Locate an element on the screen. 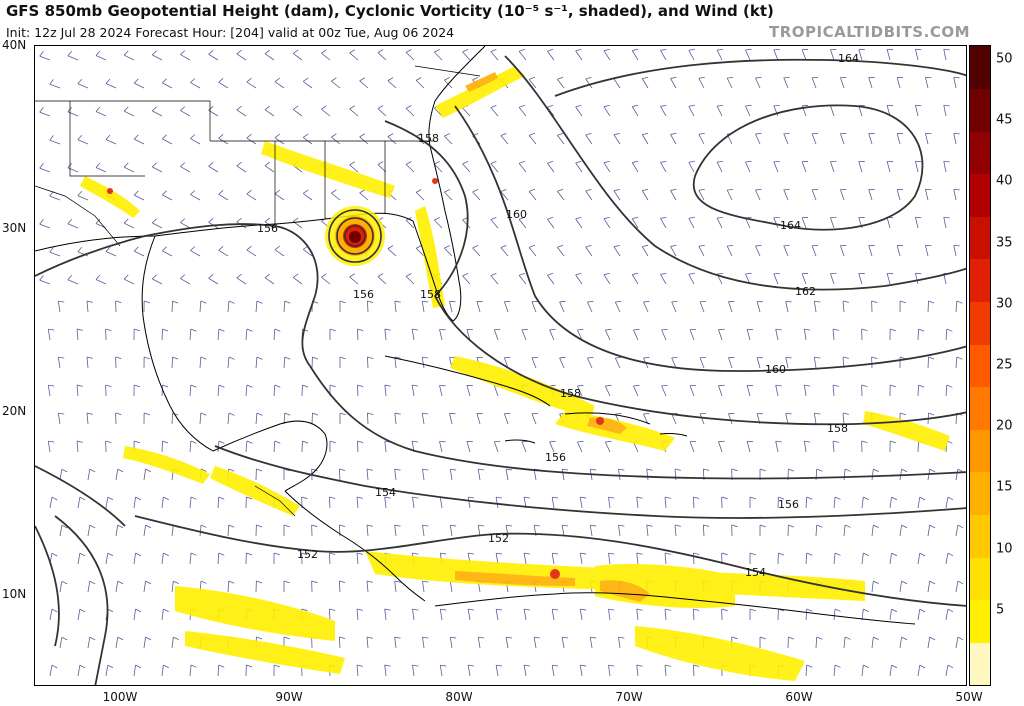 The height and width of the screenshot is (706, 1024). contour-label-164-a: 164 is located at coordinates (848, 58).